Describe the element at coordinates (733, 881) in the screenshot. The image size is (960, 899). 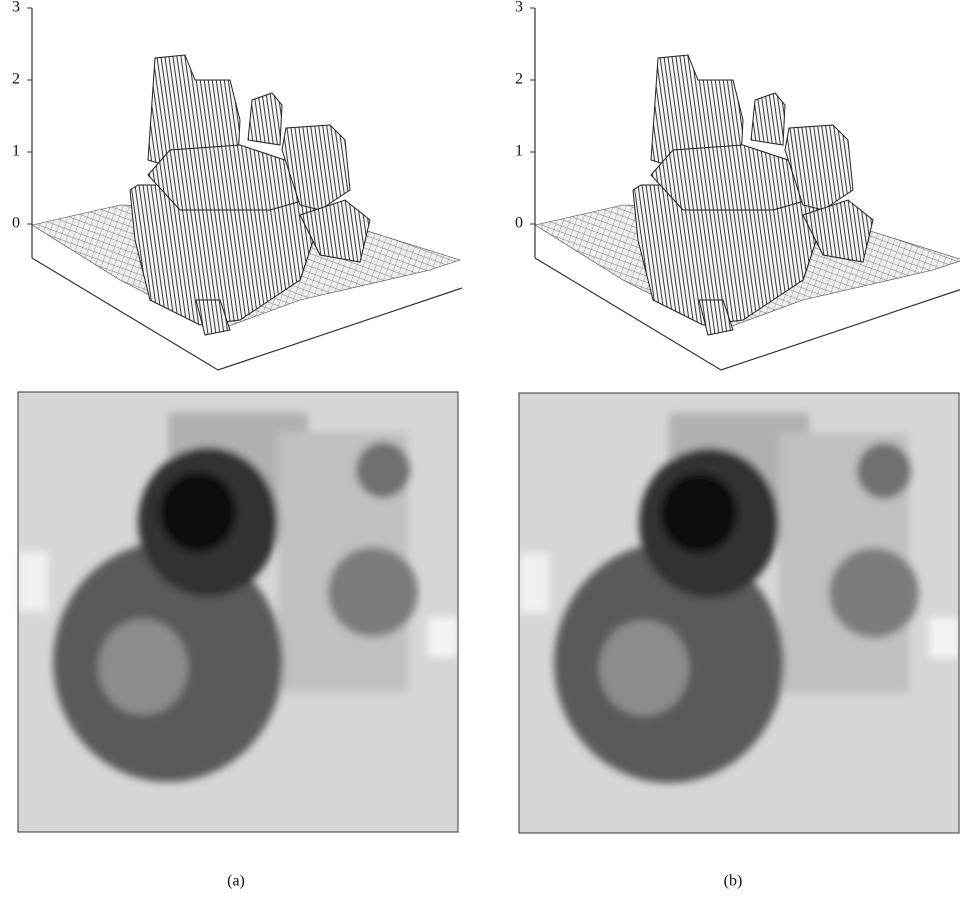
I see `caption: (b)` at that location.